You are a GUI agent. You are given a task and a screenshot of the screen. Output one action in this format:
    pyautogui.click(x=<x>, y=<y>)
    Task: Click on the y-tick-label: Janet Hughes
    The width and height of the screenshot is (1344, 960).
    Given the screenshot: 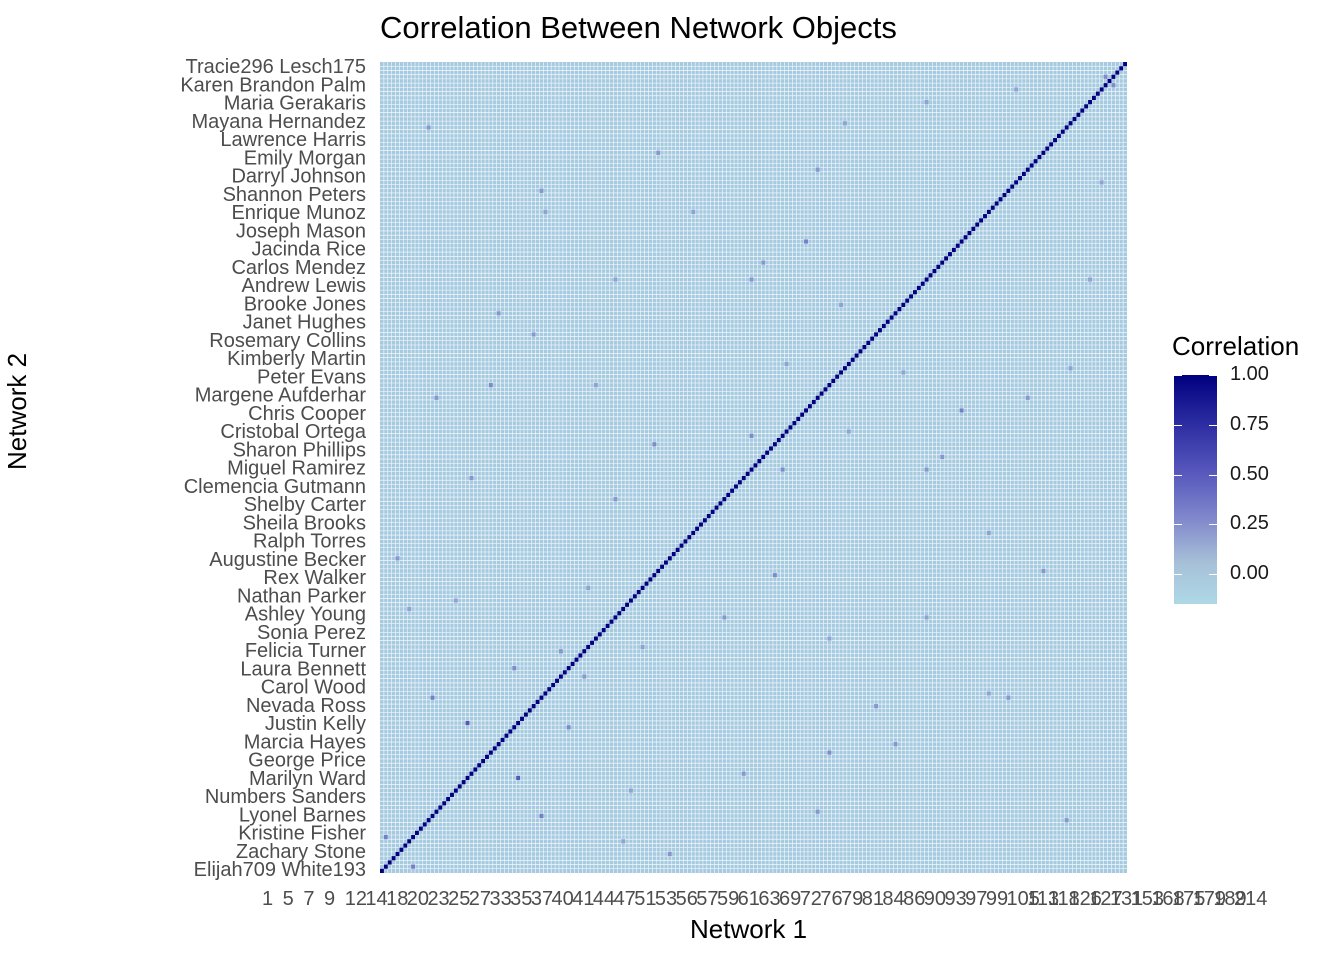 What is the action you would take?
    pyautogui.click(x=304, y=323)
    